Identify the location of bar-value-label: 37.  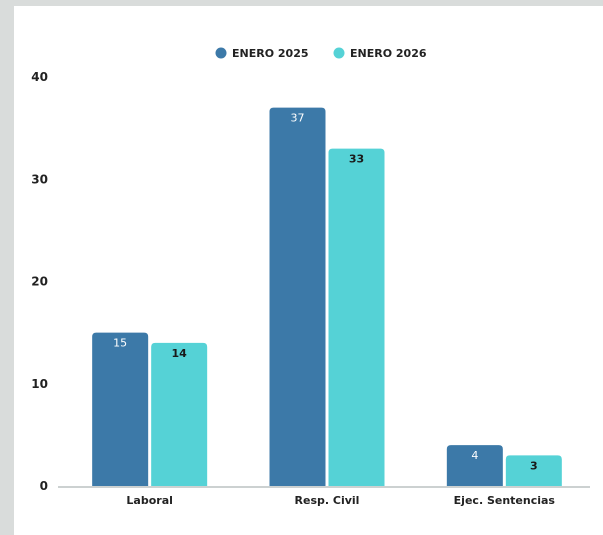
(298, 118).